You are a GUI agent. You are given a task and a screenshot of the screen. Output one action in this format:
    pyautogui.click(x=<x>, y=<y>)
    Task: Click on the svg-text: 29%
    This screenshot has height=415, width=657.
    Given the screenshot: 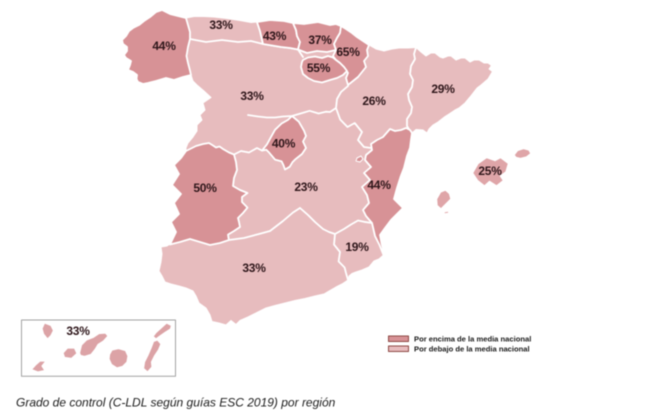 What is the action you would take?
    pyautogui.click(x=443, y=89)
    